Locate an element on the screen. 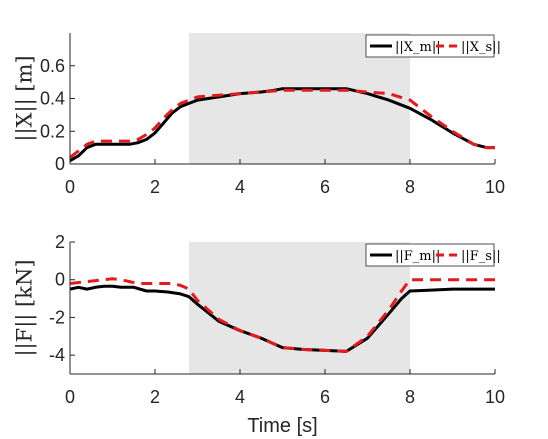 Image resolution: width=548 pixels, height=439 pixels. y-tick-label: -2 is located at coordinates (57, 317).